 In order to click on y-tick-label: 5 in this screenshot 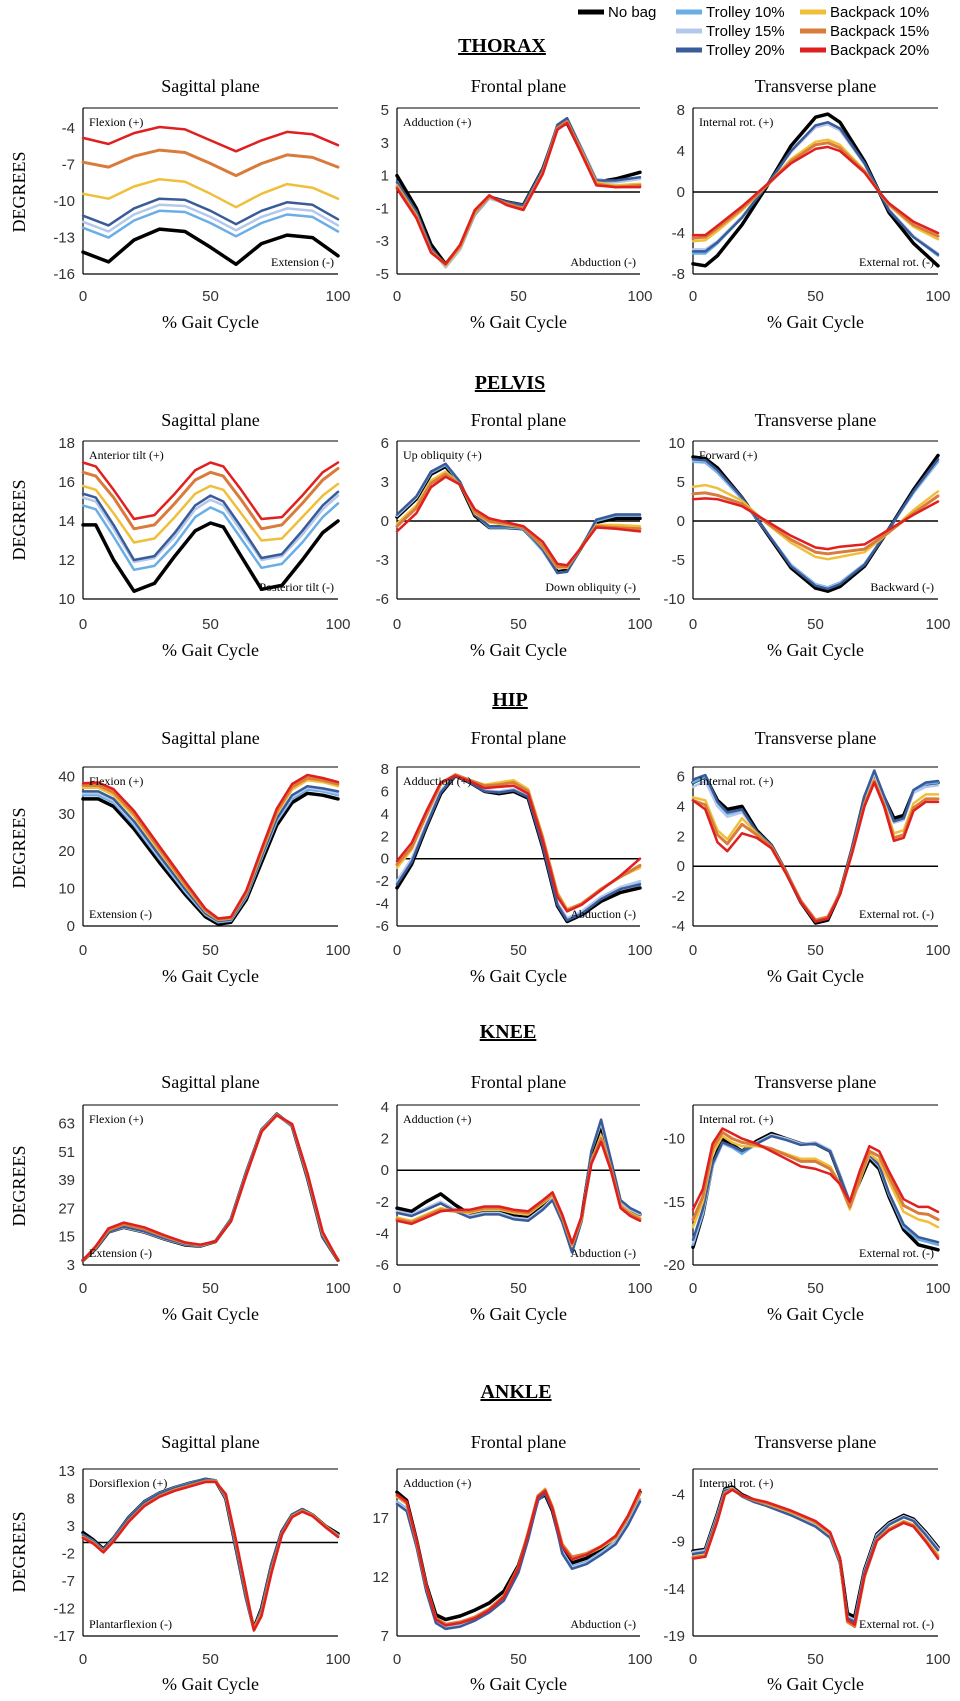, I will do `click(681, 482)`.